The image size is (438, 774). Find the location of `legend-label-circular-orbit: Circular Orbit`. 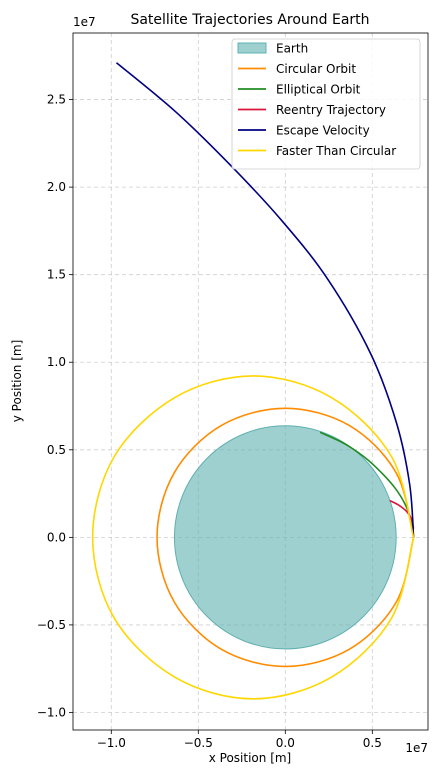

legend-label-circular-orbit: Circular Orbit is located at coordinates (316, 69).